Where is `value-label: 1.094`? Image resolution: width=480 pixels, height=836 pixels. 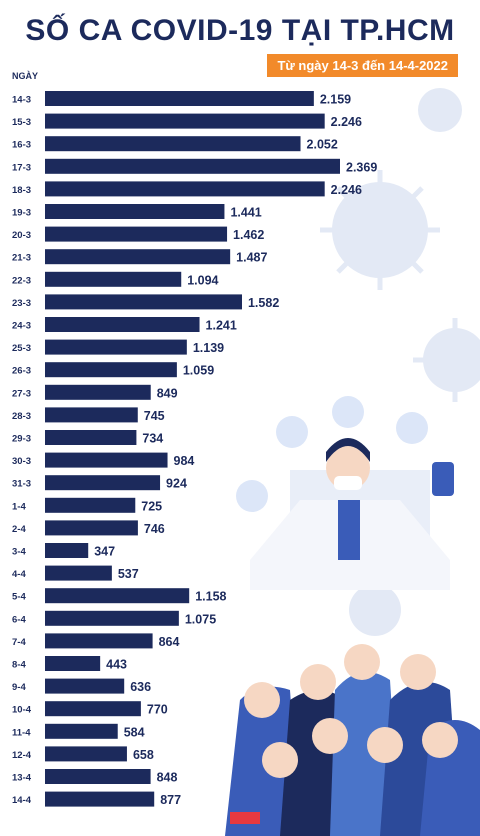 value-label: 1.094 is located at coordinates (202, 280).